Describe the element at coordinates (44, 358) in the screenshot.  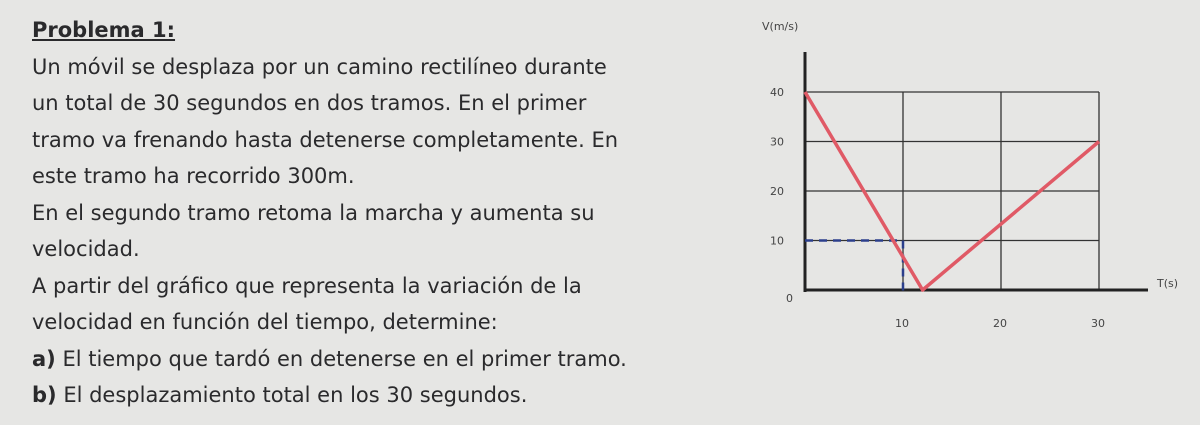
I see `question-label: a)` at that location.